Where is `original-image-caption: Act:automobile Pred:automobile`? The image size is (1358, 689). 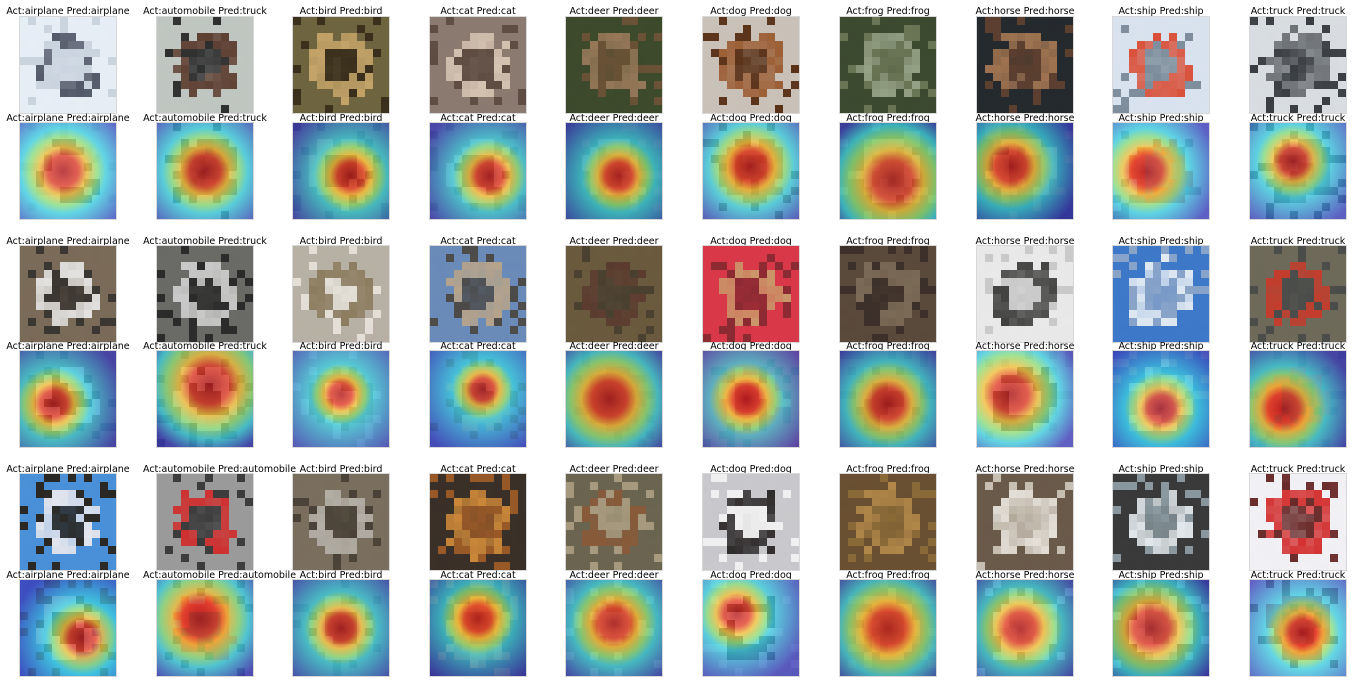
original-image-caption: Act:automobile Pred:automobile is located at coordinates (220, 469).